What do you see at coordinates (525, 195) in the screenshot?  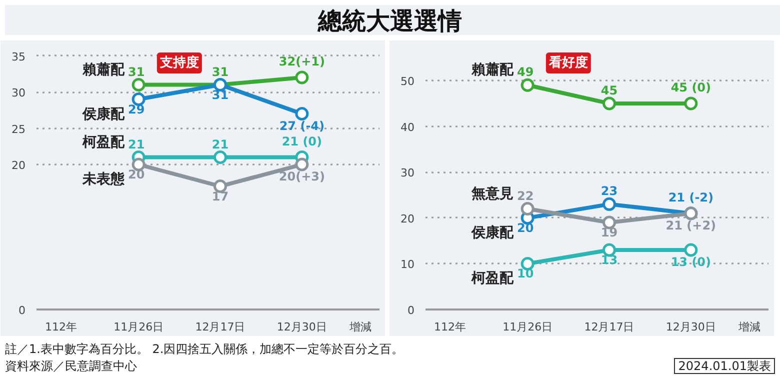 I see `data-label: 22` at bounding box center [525, 195].